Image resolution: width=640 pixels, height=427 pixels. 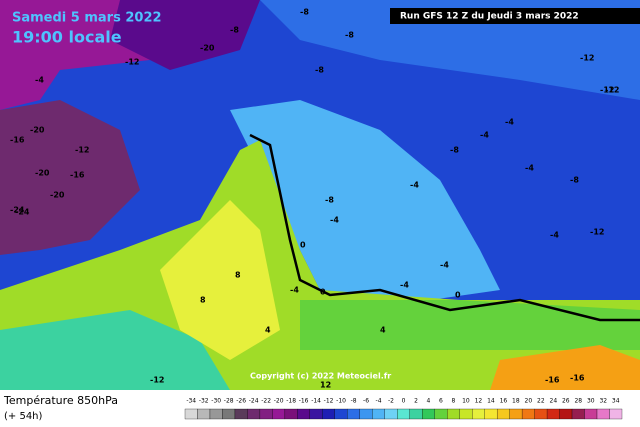 I want to click on copyright: Copyright (c) 2022 Meteociel.fr, so click(x=320, y=376).